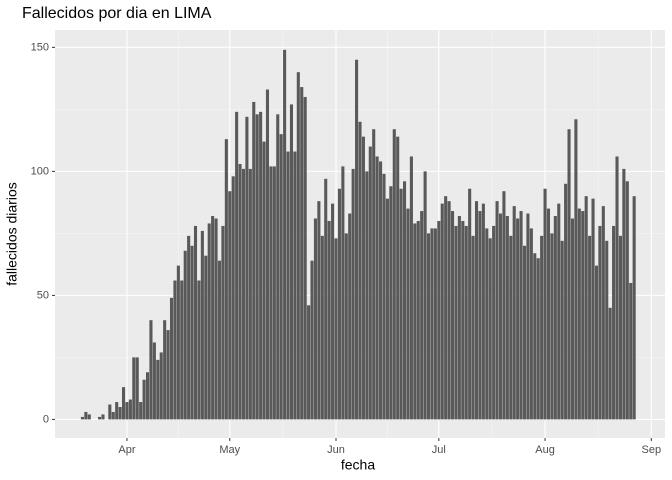 Image resolution: width=672 pixels, height=480 pixels. What do you see at coordinates (43, 295) in the screenshot?
I see `y-tick-label: 50` at bounding box center [43, 295].